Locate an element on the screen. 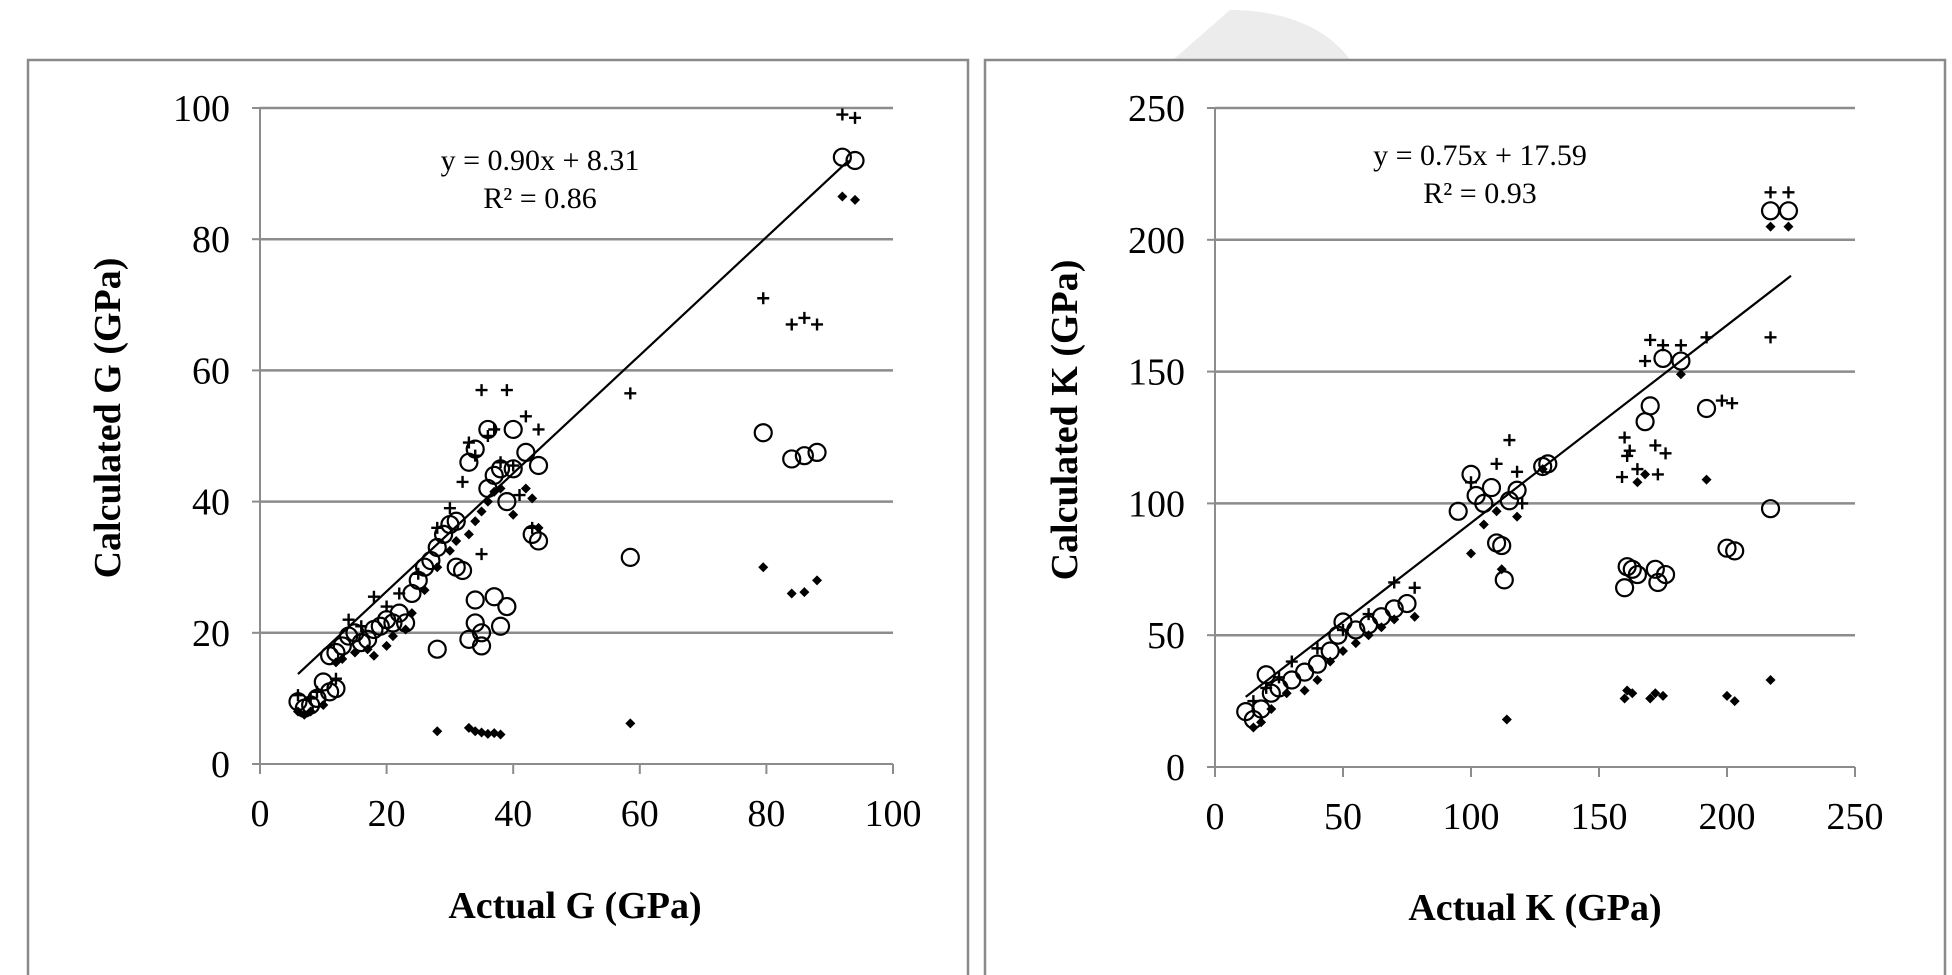  trend-line is located at coordinates (573, 417).